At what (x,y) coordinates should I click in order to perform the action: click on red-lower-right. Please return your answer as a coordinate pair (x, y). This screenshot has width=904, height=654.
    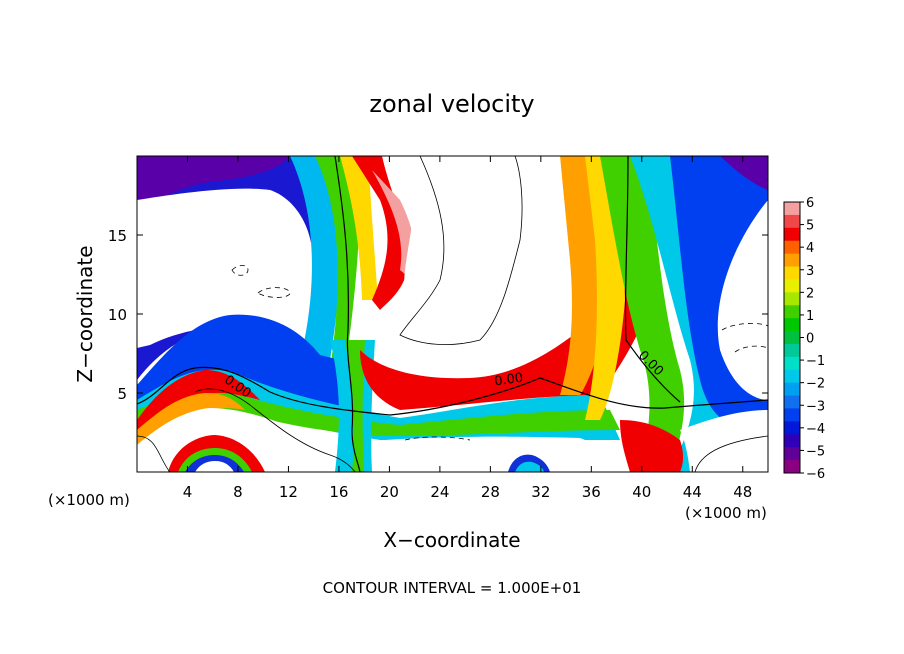
    Looking at the image, I should click on (652, 446).